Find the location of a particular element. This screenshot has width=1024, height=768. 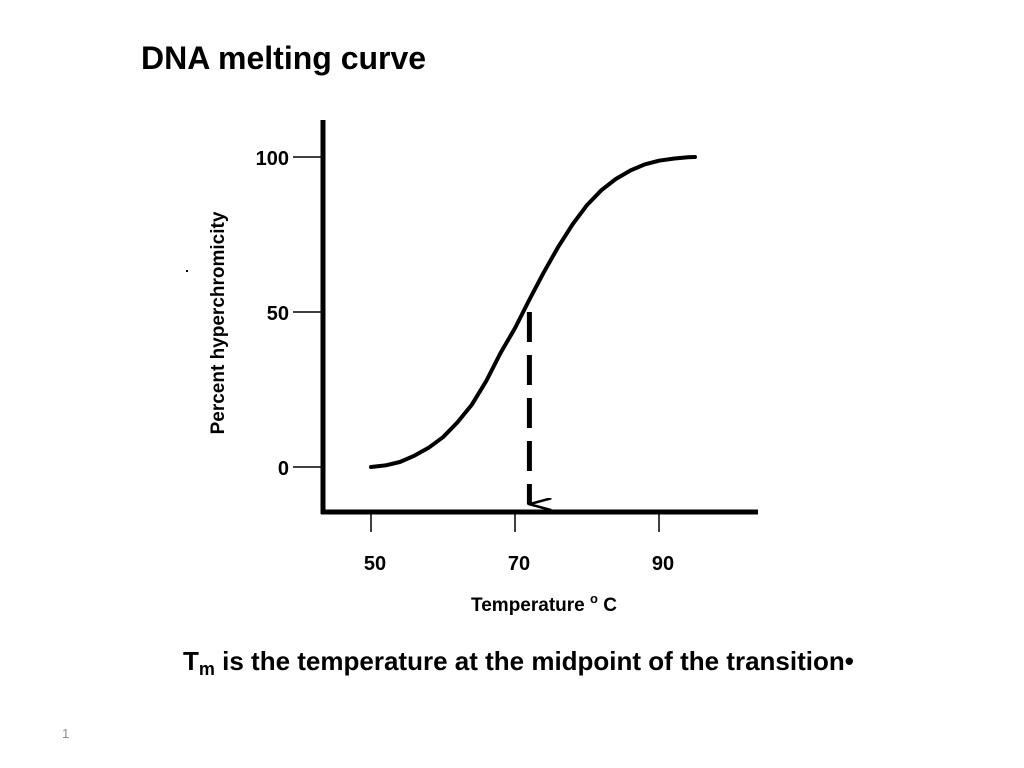

caption-main: T is located at coordinates (191, 661).